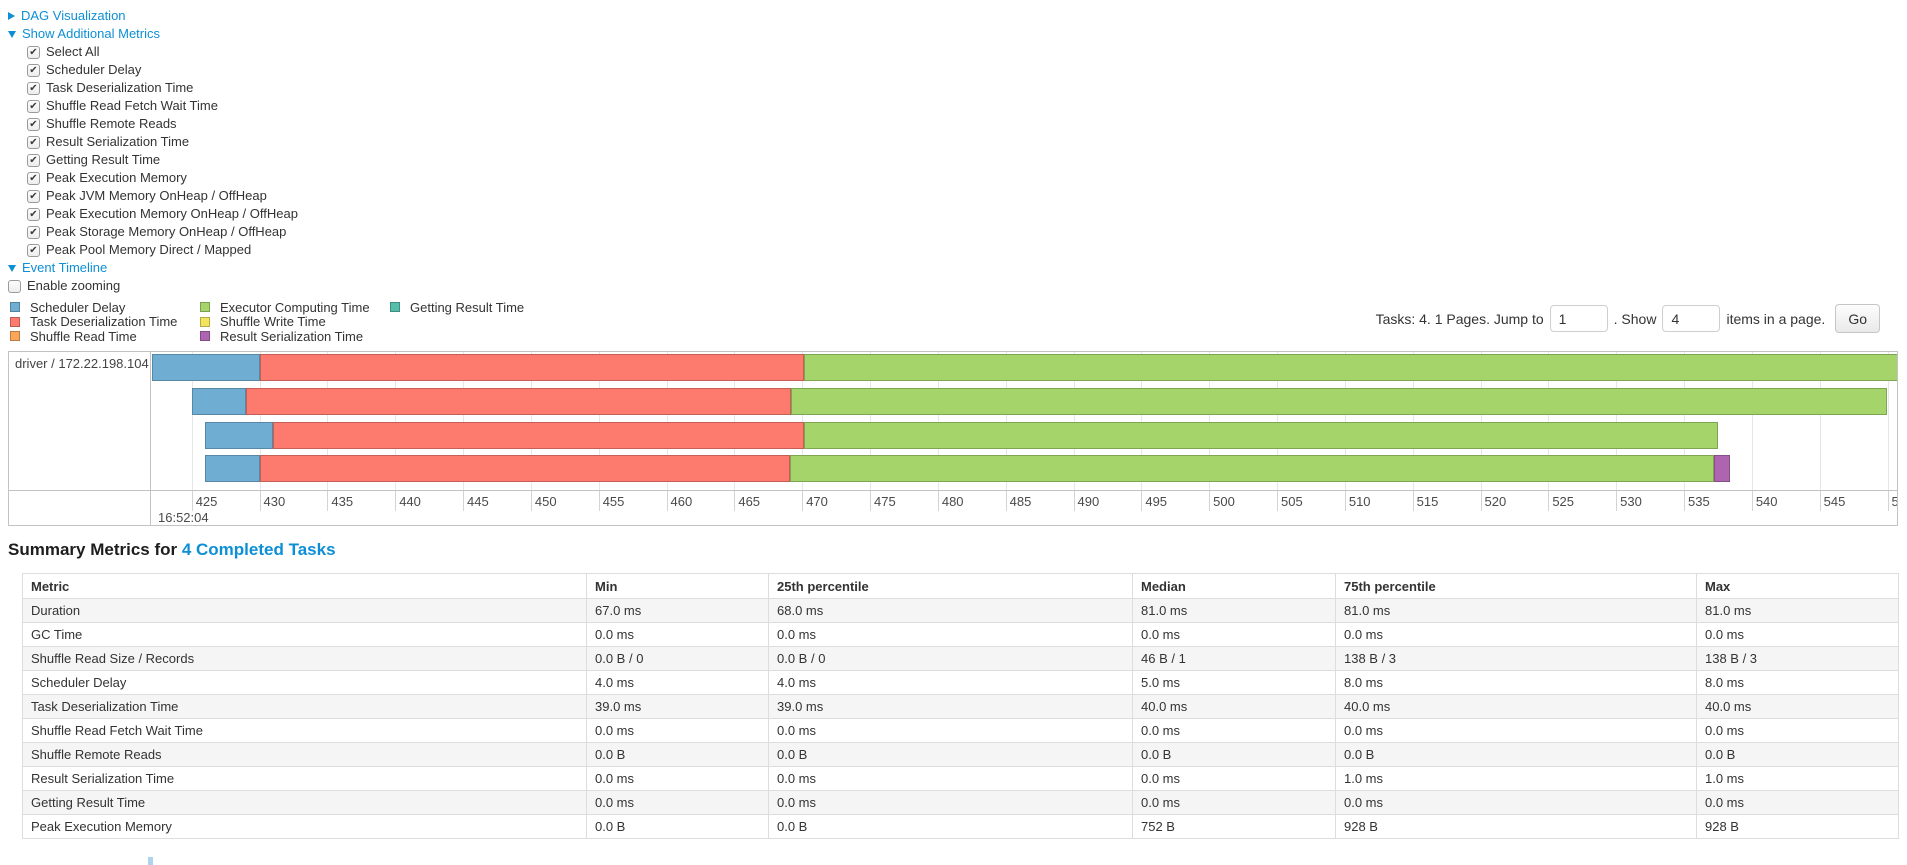 The width and height of the screenshot is (1907, 865). What do you see at coordinates (1797, 706) in the screenshot?
I see `table-cell: 40.0 ms` at bounding box center [1797, 706].